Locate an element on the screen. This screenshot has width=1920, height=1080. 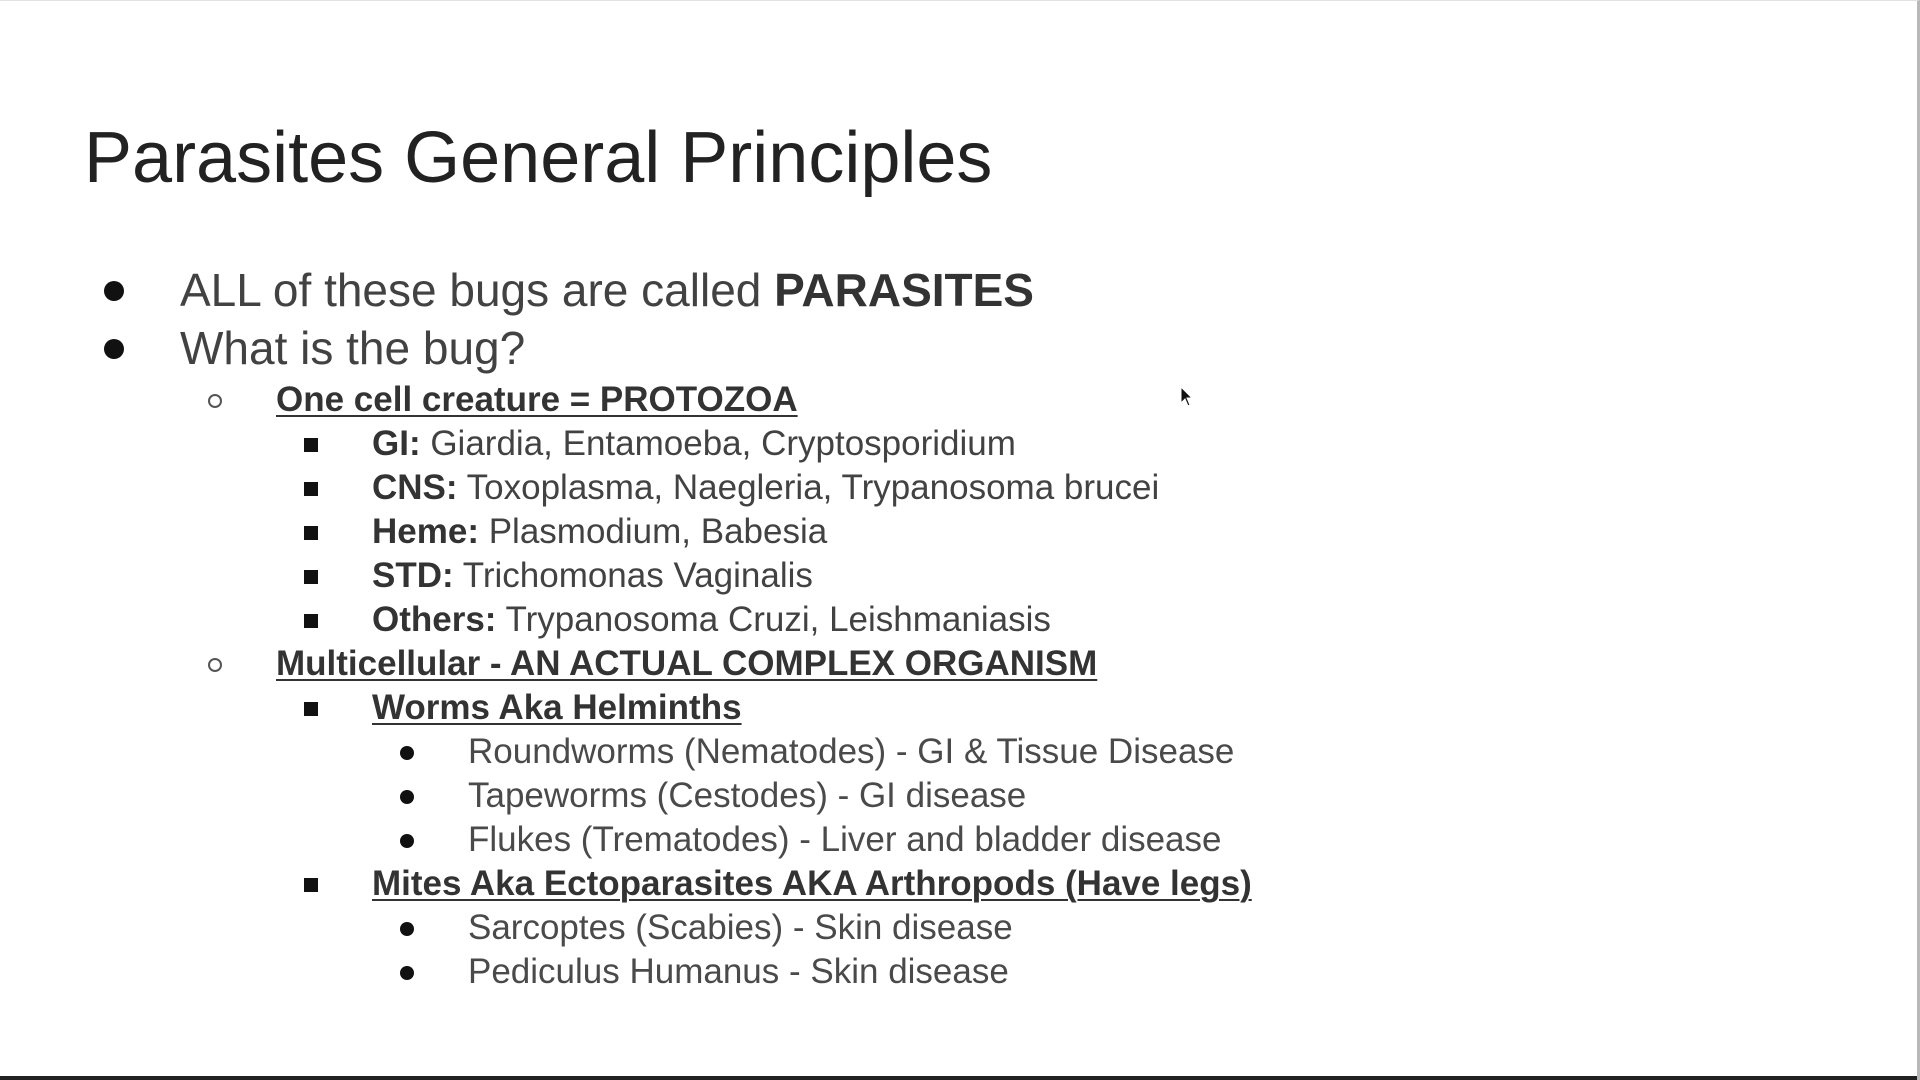
bullet-what-is-bug-text: What is the bug? is located at coordinates (353, 348).